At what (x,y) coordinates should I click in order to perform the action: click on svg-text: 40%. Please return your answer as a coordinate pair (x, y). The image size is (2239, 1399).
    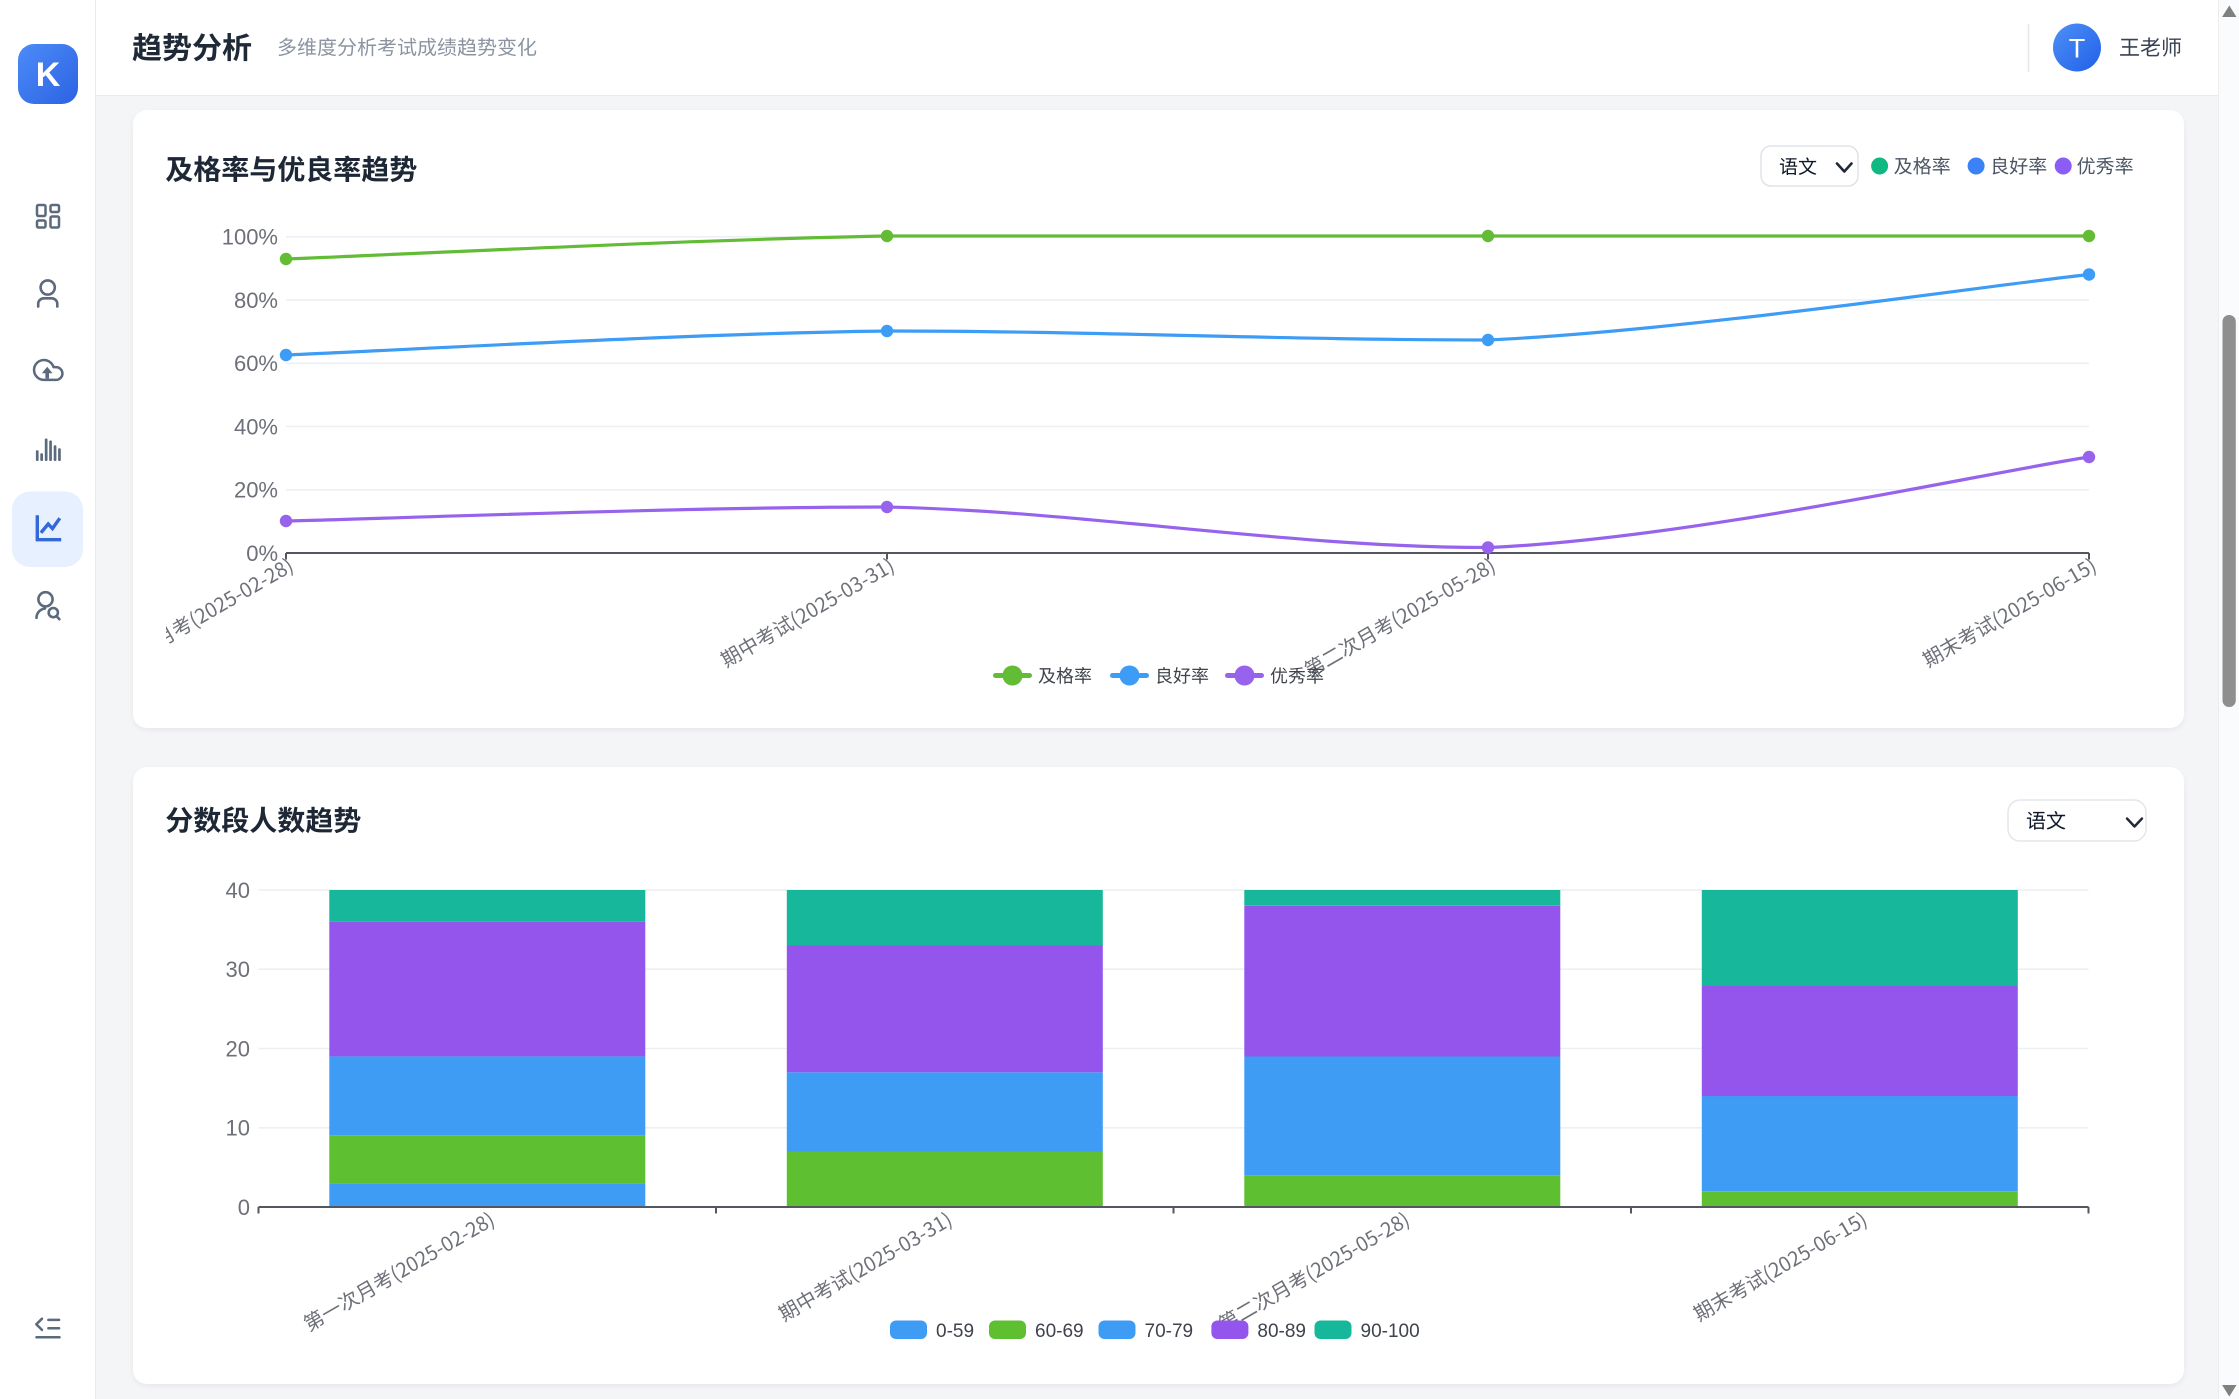
    Looking at the image, I should click on (256, 426).